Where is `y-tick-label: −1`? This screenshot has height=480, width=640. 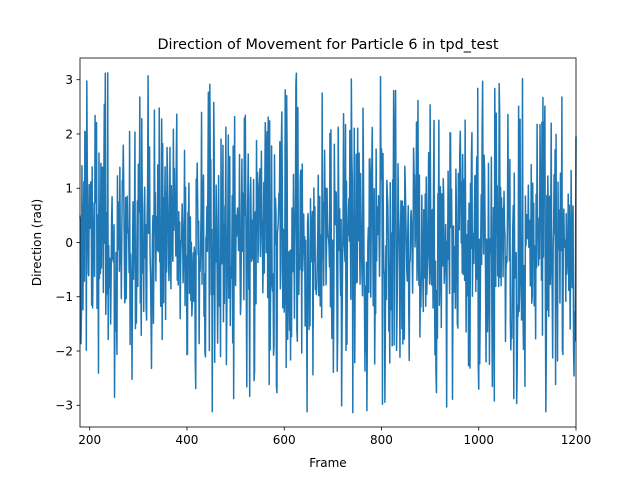
y-tick-label: −1 is located at coordinates (64, 297).